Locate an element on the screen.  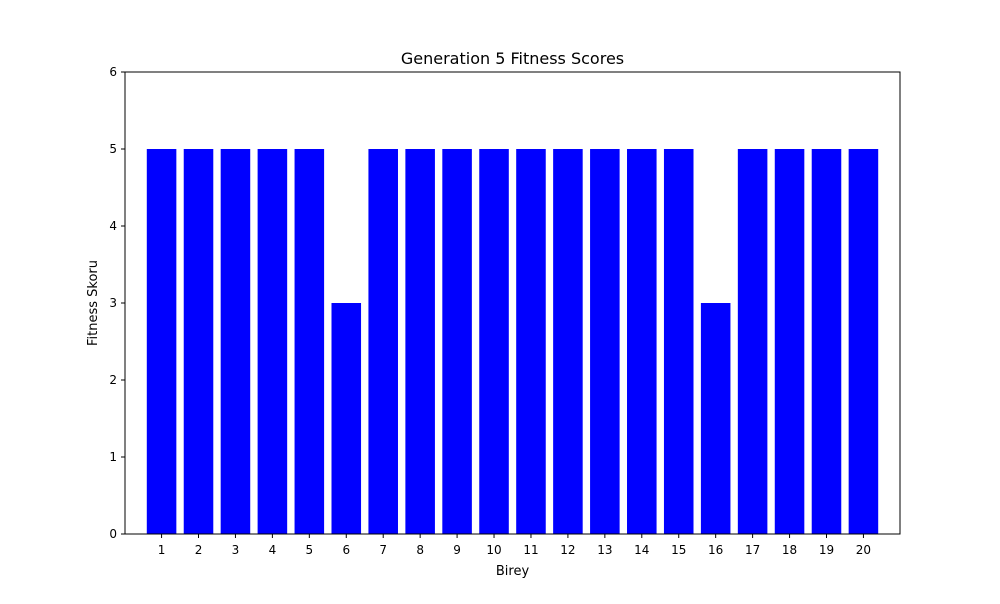
y-tick-label-5: 5 is located at coordinates (113, 149).